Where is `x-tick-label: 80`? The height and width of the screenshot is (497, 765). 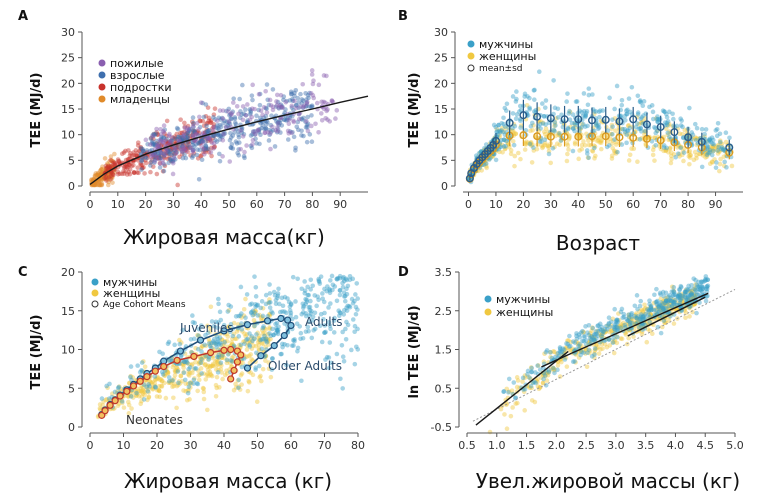 x-tick-label: 80 is located at coordinates (358, 445).